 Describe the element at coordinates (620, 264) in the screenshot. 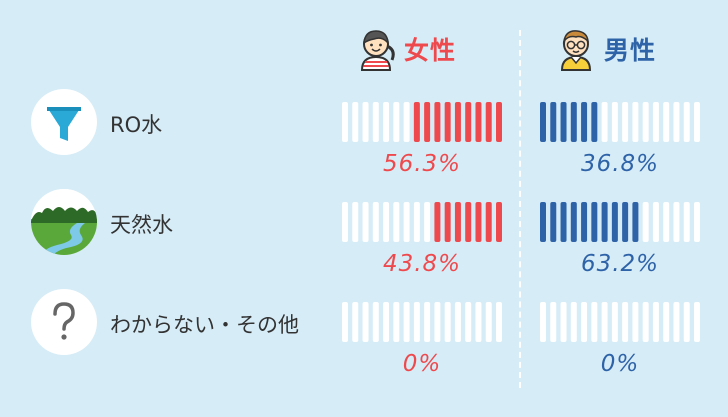

I see `data-label: 63.2%` at that location.